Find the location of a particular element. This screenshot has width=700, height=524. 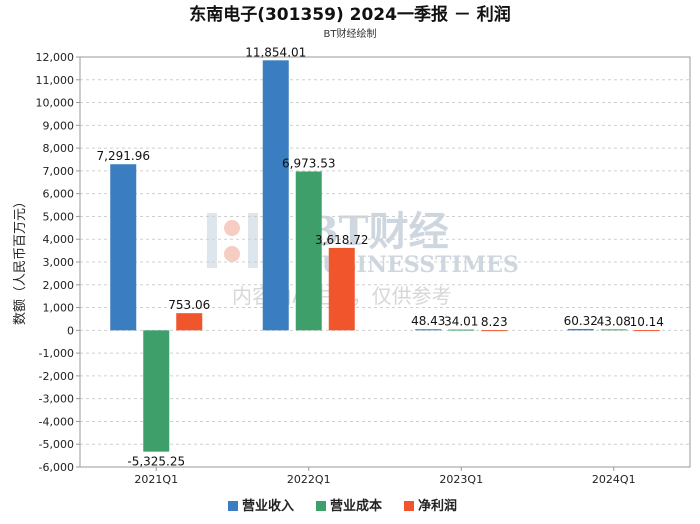

x-tick-label: 2024Q1 is located at coordinates (614, 479).